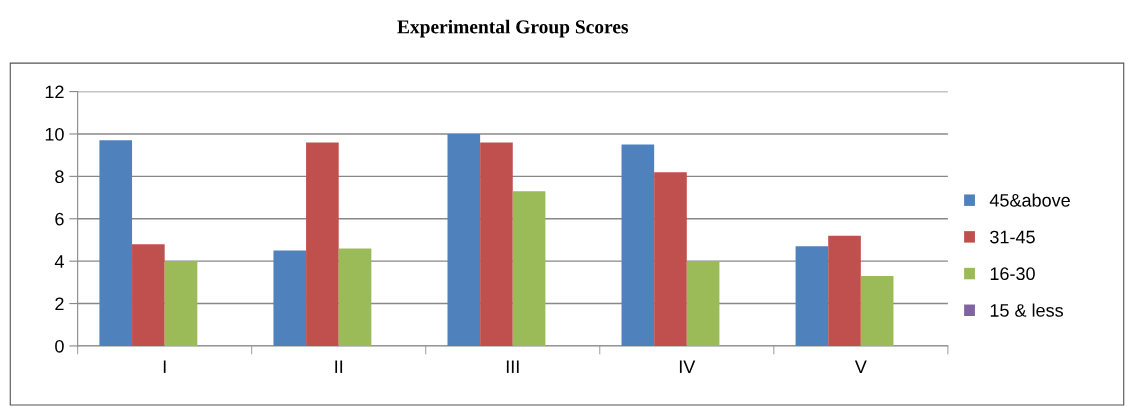 This screenshot has width=1142, height=407. I want to click on legend-label: 45&above, so click(1029, 200).